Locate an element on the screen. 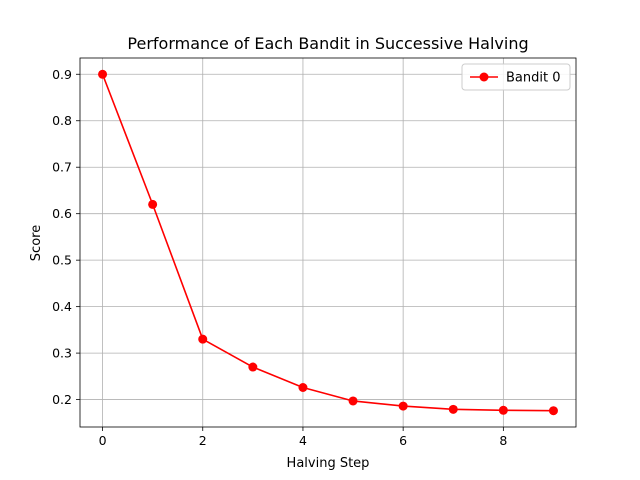 The width and height of the screenshot is (640, 480). y-tick-label: 0.6 is located at coordinates (62, 213).